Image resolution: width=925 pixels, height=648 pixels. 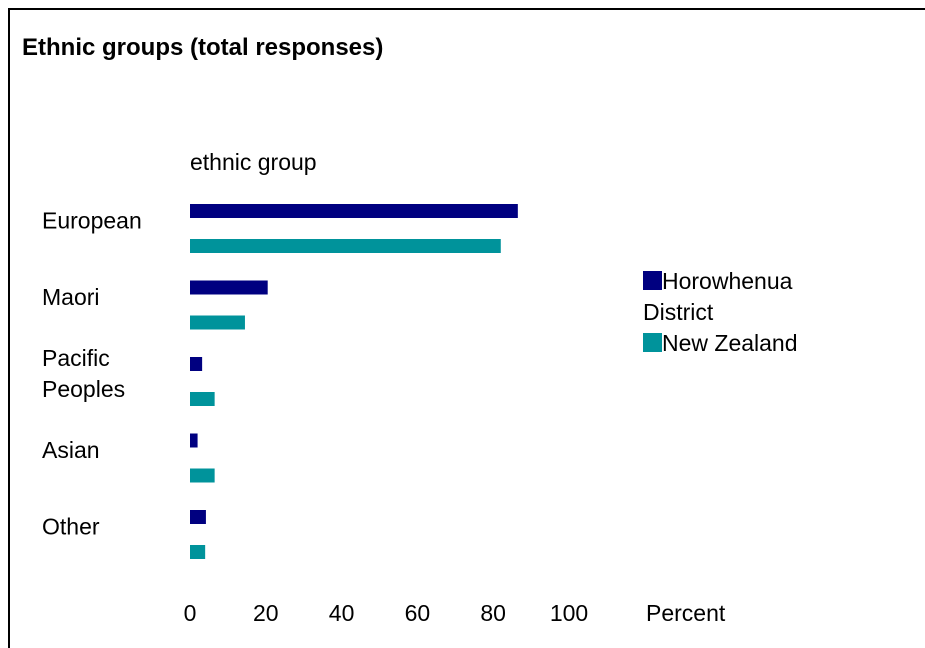 I want to click on category-label: Asian, so click(x=71, y=450).